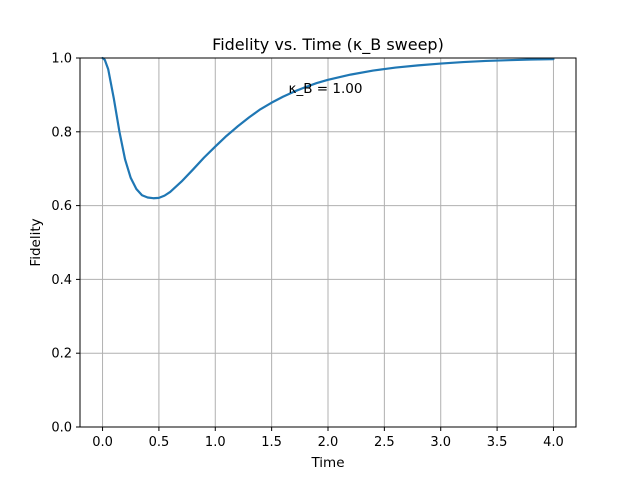  What do you see at coordinates (61, 132) in the screenshot?
I see `y-tick-label: 0.8` at bounding box center [61, 132].